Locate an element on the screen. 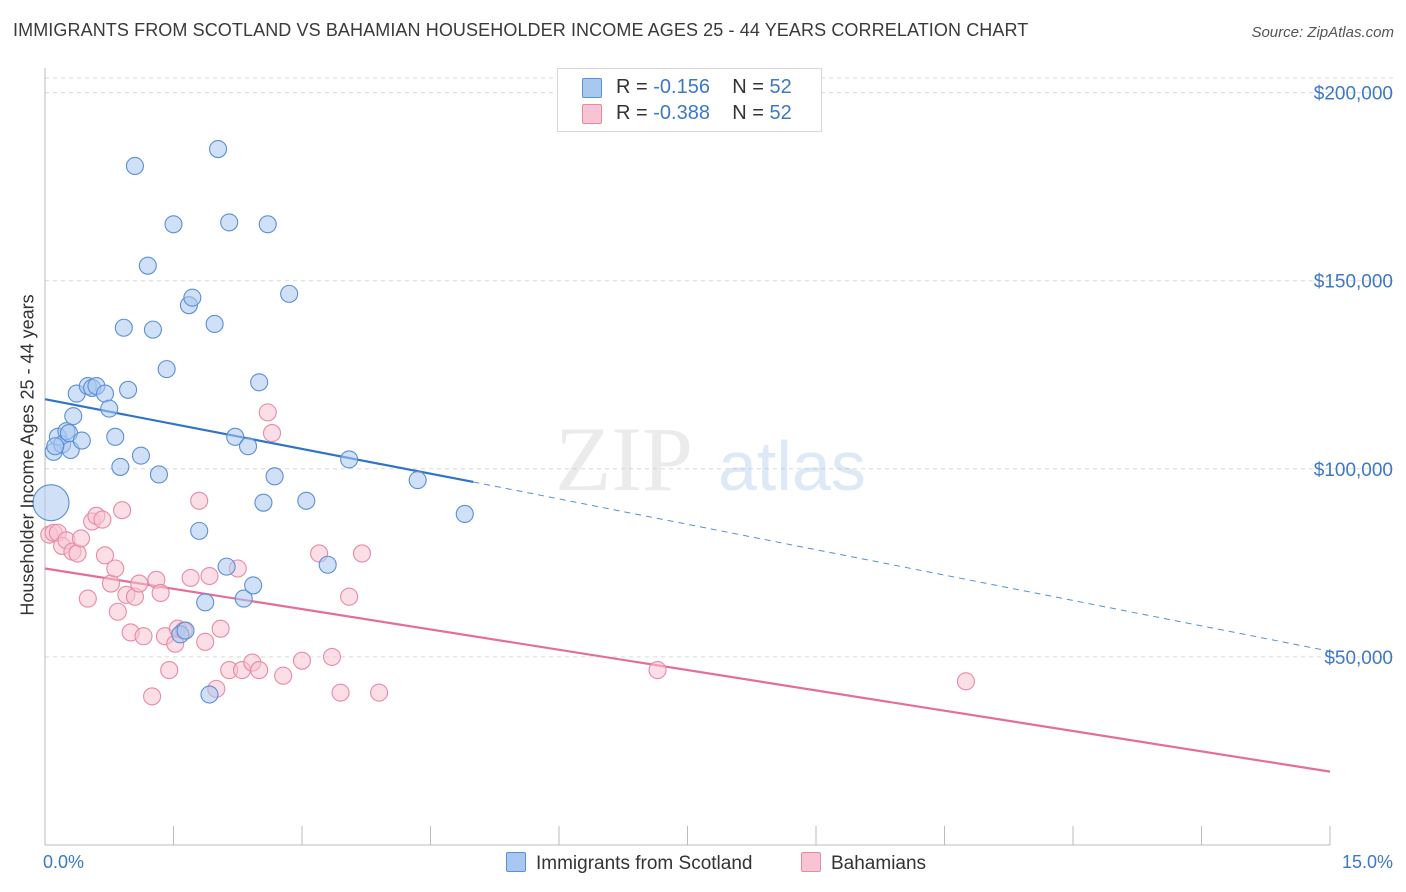  y-tick-label: $100,000 is located at coordinates (1353, 470).